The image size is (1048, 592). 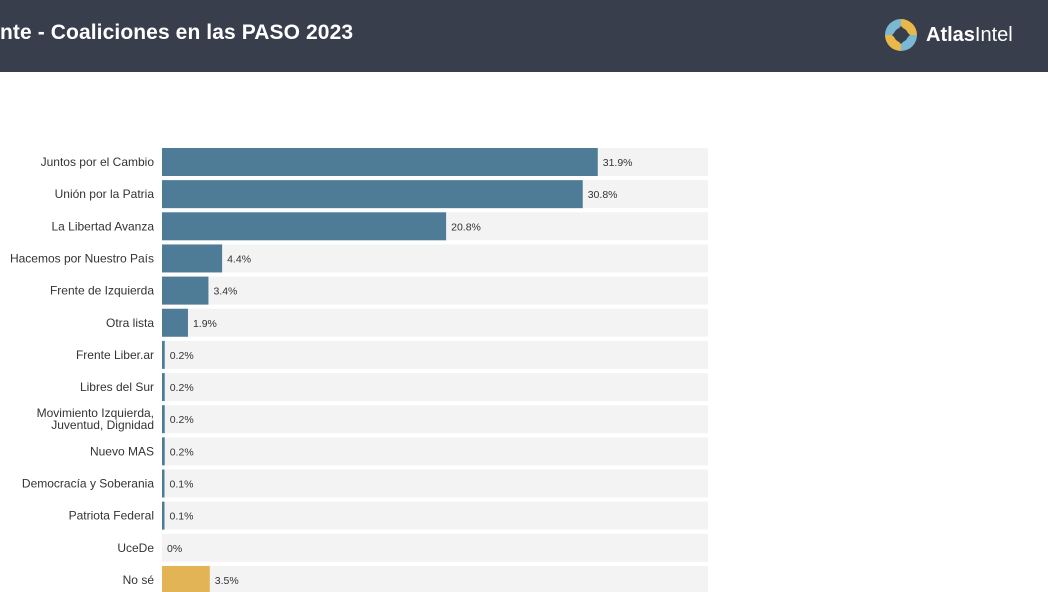 I want to click on category-label: Democracía y Soberania, so click(x=88, y=484).